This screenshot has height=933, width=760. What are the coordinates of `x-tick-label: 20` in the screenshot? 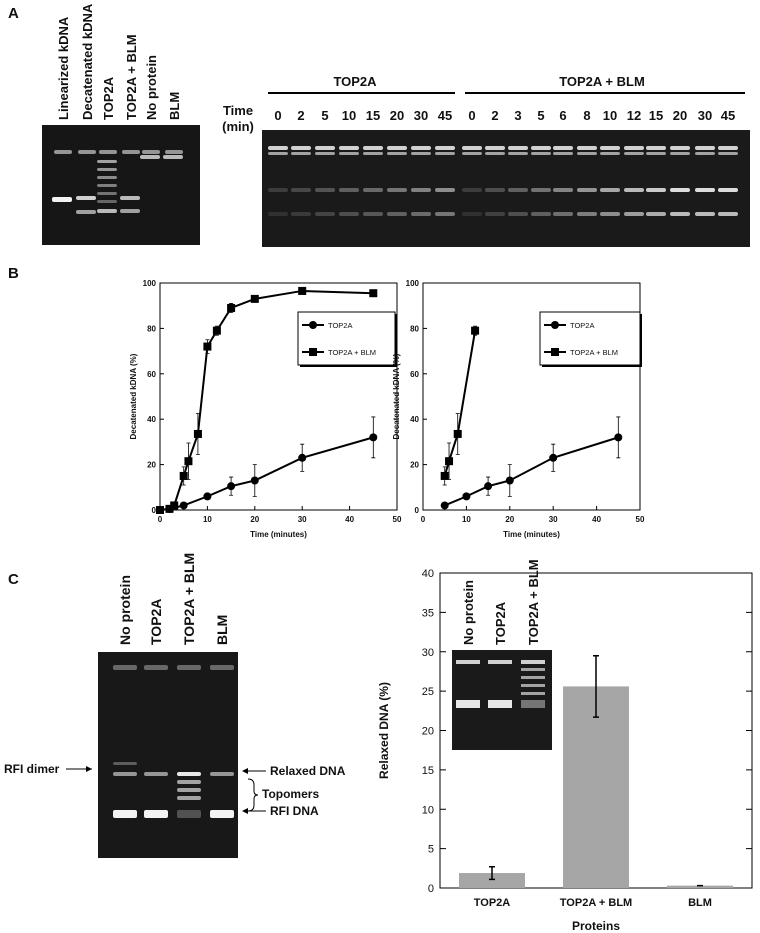 It's located at (509, 519).